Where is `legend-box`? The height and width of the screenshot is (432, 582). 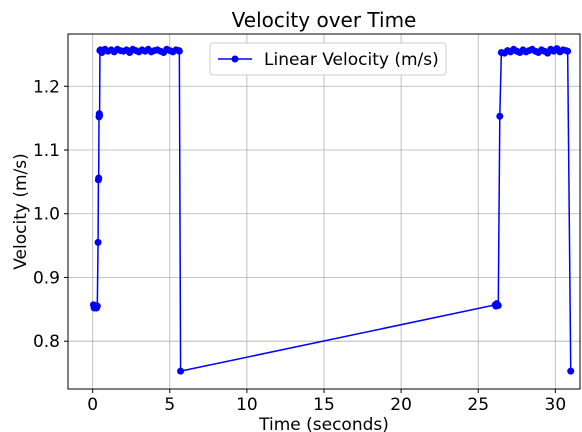 legend-box is located at coordinates (328, 59).